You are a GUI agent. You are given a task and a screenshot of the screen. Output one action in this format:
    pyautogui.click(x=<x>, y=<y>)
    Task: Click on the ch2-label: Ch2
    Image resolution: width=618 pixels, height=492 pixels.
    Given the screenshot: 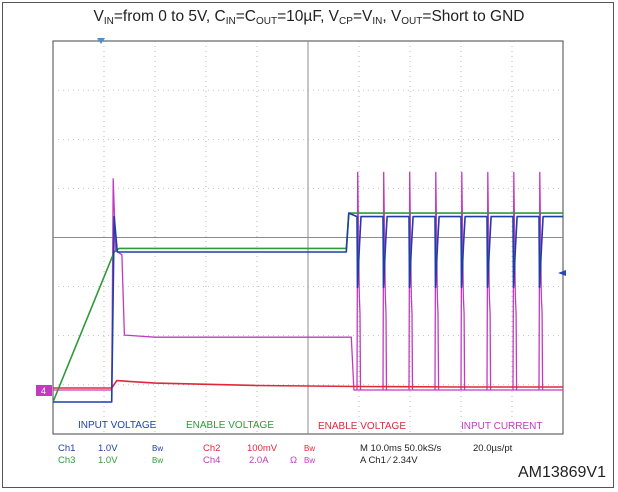 What is the action you would take?
    pyautogui.click(x=211, y=448)
    